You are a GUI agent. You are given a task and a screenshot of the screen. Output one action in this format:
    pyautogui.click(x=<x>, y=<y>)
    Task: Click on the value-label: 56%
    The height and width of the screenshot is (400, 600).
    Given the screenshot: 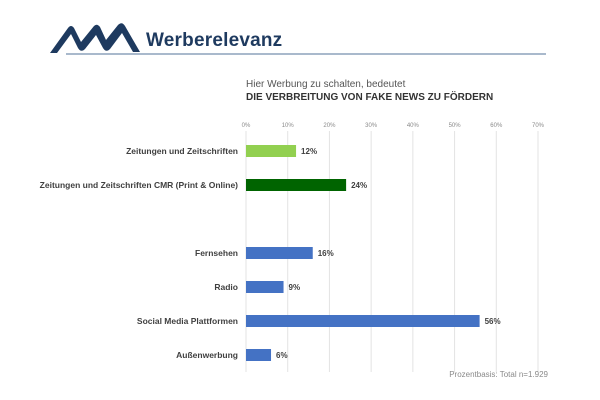 What is the action you would take?
    pyautogui.click(x=493, y=321)
    